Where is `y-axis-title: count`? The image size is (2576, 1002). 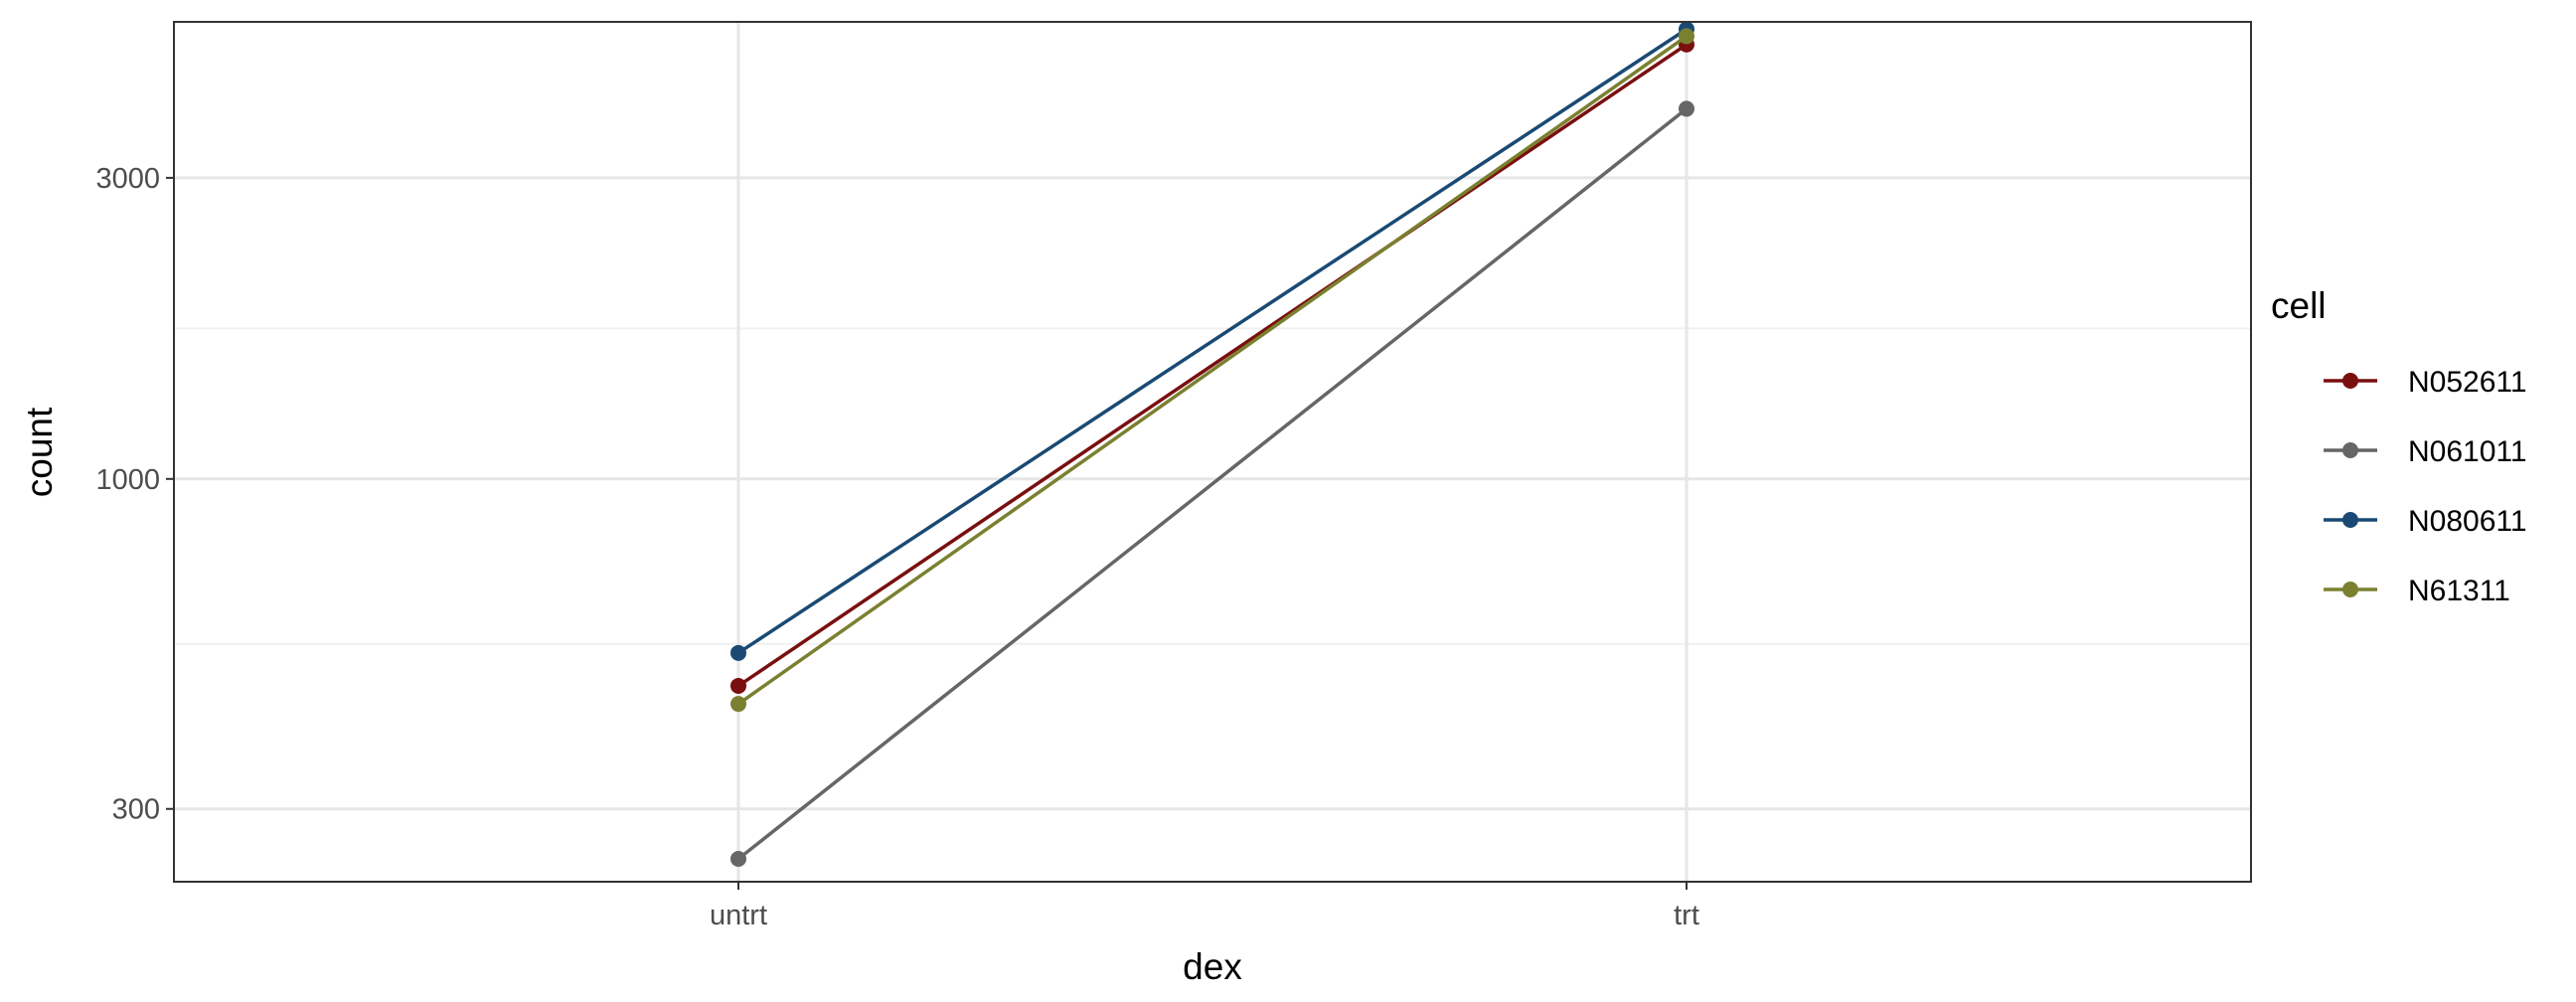 y-axis-title: count is located at coordinates (39, 452).